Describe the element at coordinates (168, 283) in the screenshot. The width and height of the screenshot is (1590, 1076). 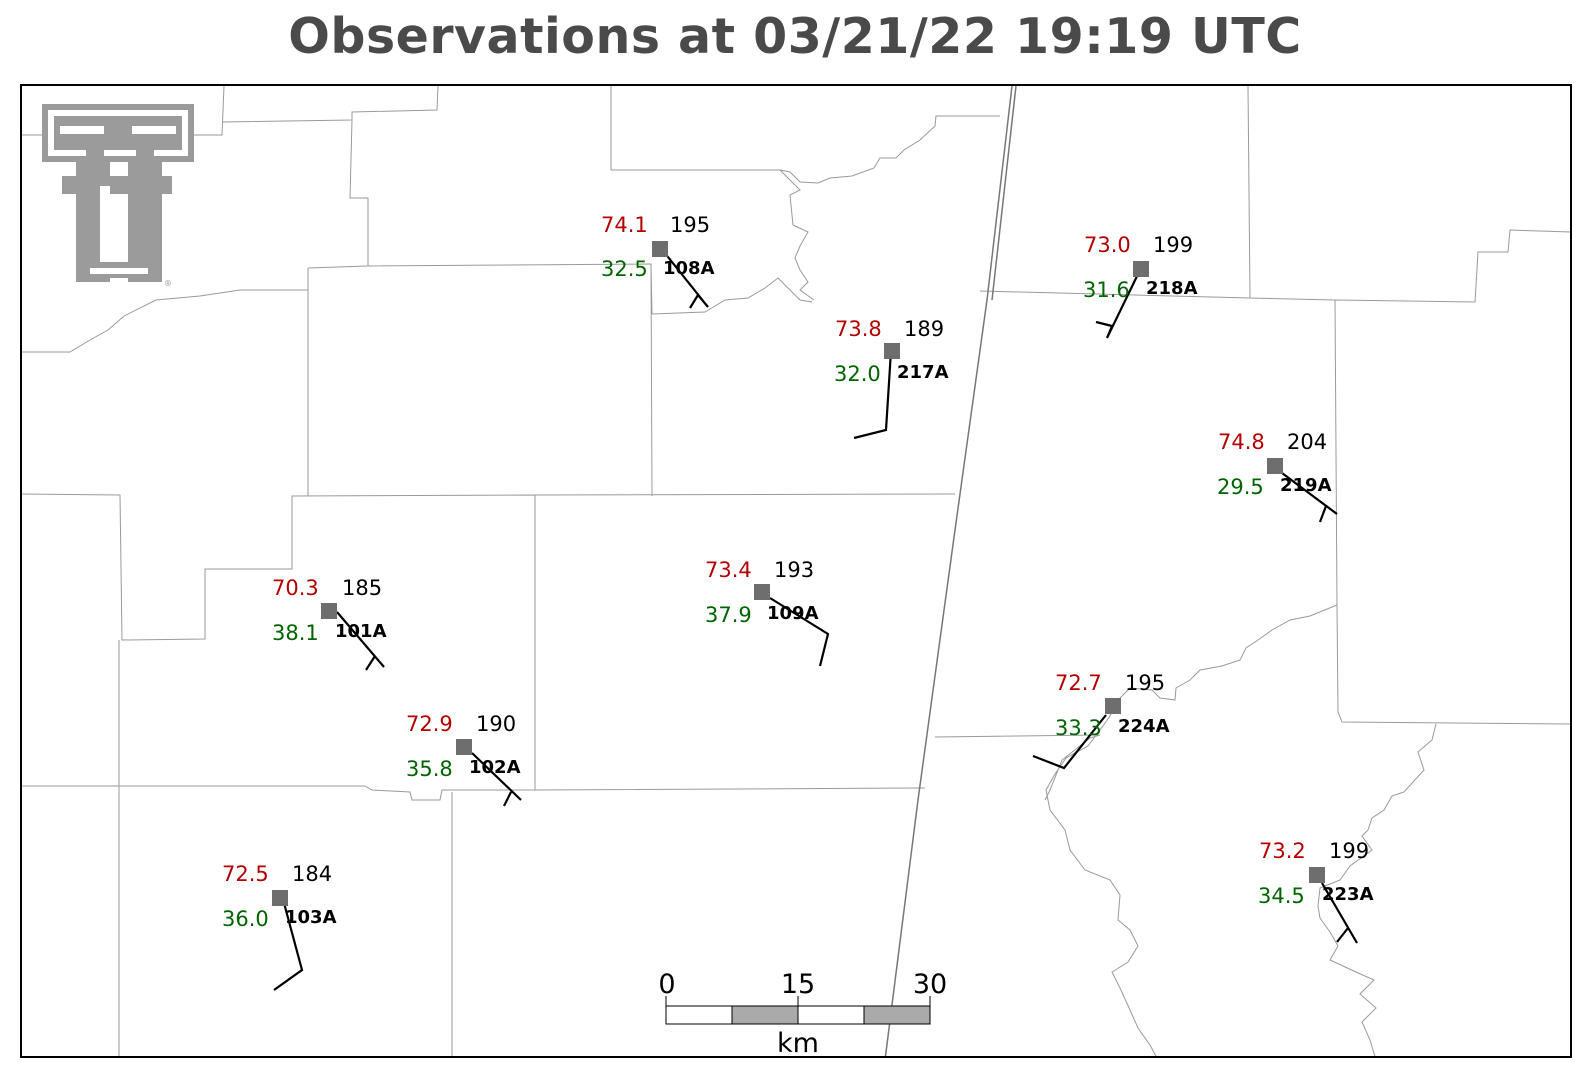
I see `logo-registered-mark: ®` at that location.